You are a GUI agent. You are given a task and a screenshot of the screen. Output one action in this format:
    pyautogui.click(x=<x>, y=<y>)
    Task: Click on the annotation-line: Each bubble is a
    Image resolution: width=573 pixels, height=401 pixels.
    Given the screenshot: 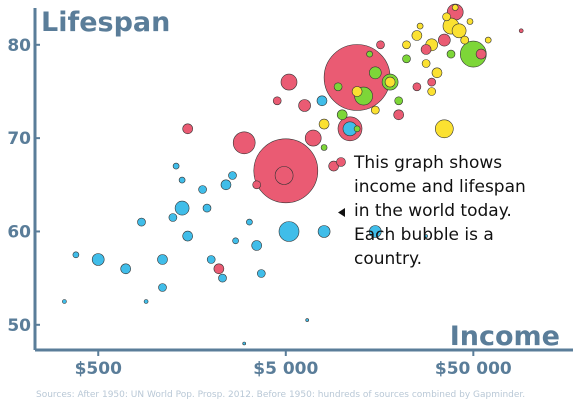 What is the action you would take?
    pyautogui.click(x=424, y=235)
    